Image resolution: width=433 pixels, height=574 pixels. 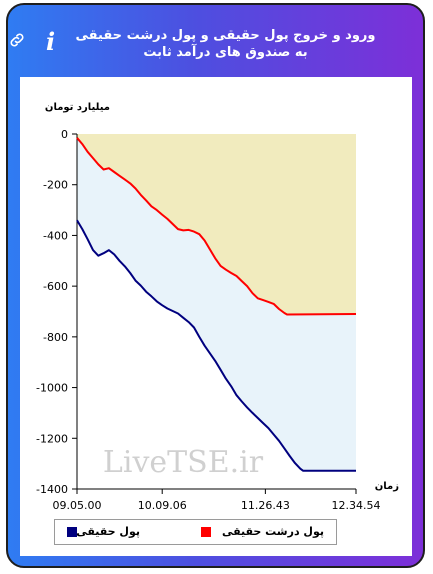 I want to click on y-tick-label: -800, so click(x=55, y=337).